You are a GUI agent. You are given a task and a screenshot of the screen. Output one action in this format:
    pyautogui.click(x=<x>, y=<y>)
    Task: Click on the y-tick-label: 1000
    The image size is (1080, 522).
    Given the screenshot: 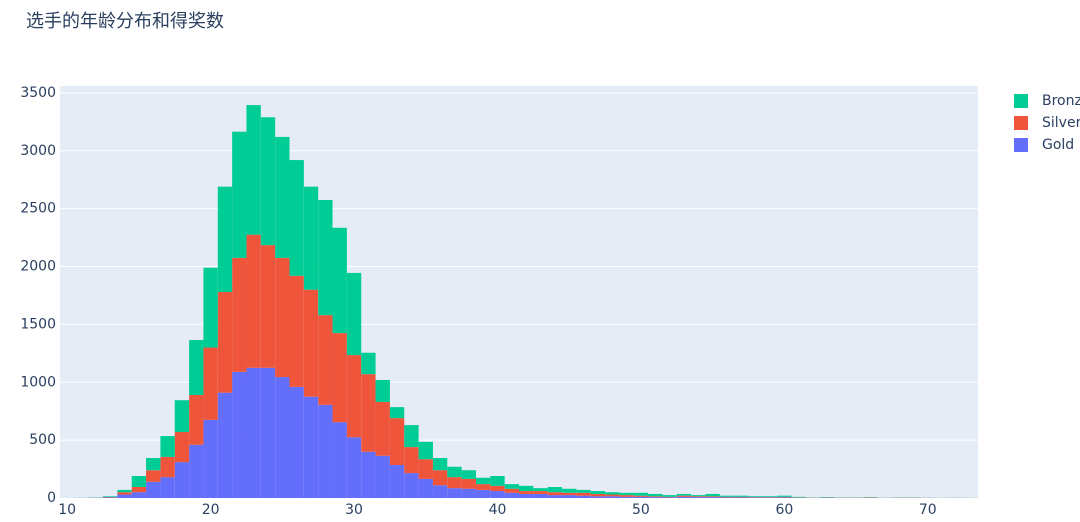 What is the action you would take?
    pyautogui.click(x=38, y=382)
    